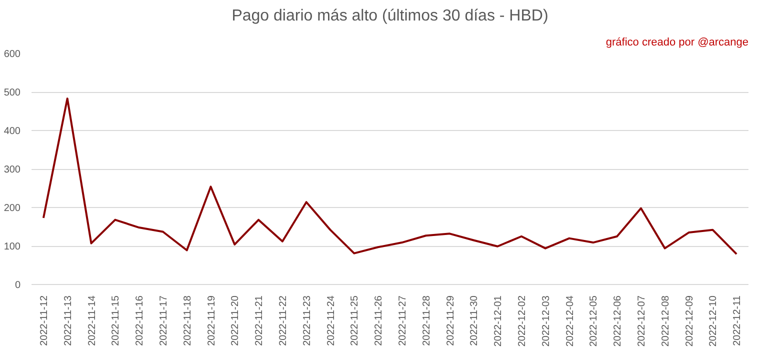  Describe the element at coordinates (426, 320) in the screenshot. I see `x-tick-label: 2022-11-28` at that location.